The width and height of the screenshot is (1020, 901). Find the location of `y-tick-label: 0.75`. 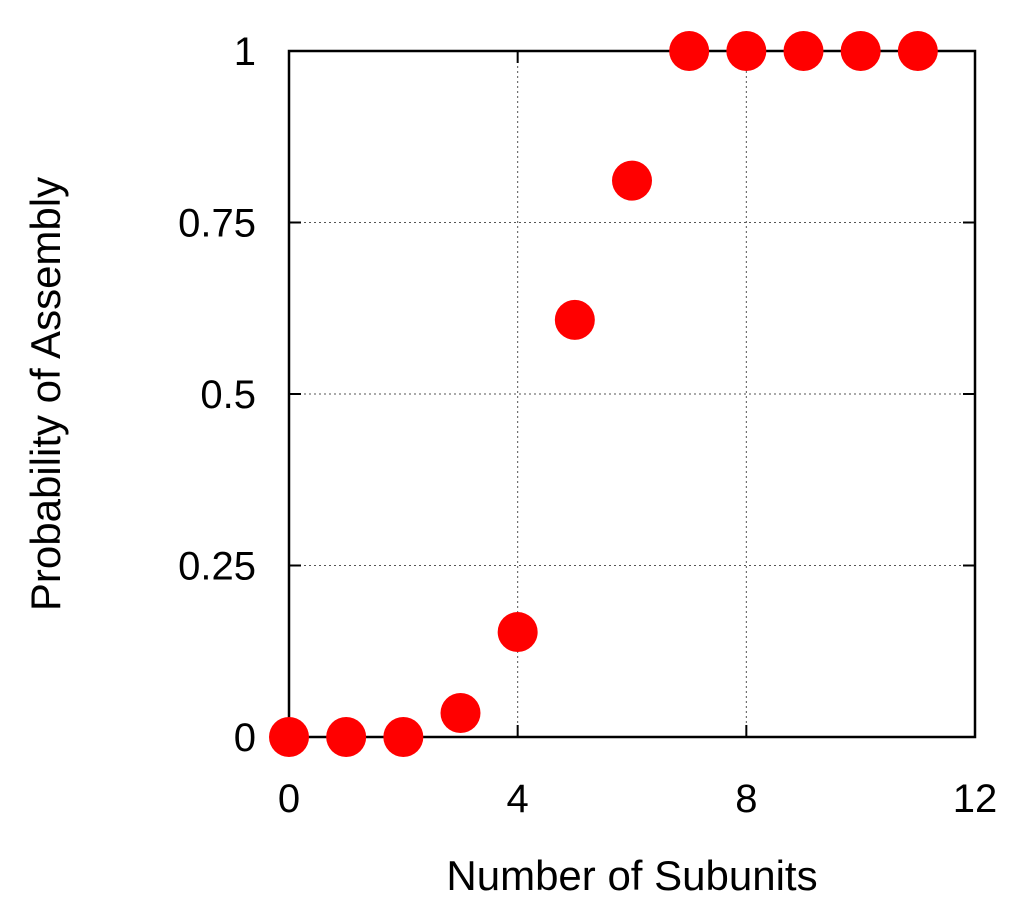

y-tick-label: 0.75 is located at coordinates (217, 224).